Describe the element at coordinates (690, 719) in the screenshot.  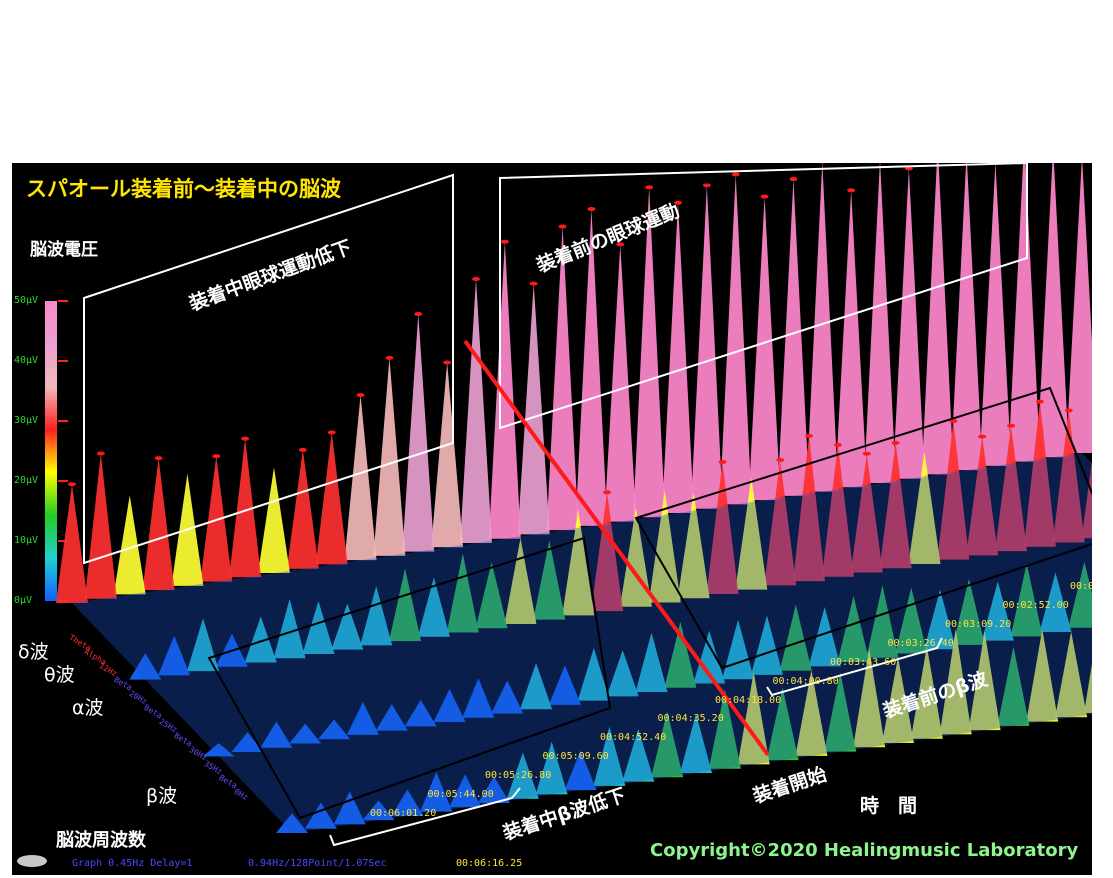
I see `time-tick-label: 00:04:35.20` at that location.